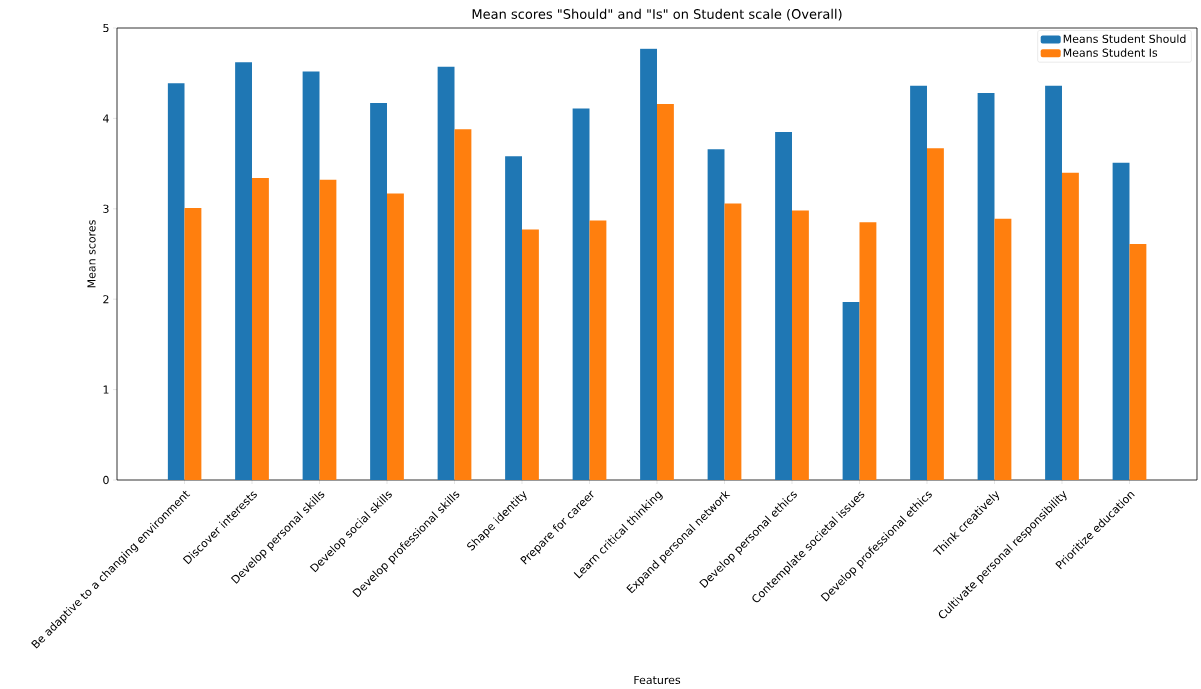 This screenshot has width=1201, height=689. Describe the element at coordinates (91, 254) in the screenshot. I see `y-axis-title: Mean scores` at that location.